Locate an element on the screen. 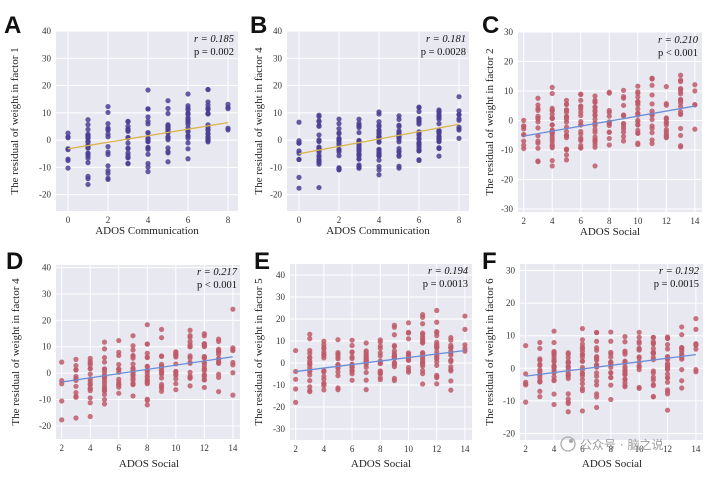 The height and width of the screenshot is (478, 721). y-axis-label-a: The residual of weight in factor 1 is located at coordinates (15, 120).